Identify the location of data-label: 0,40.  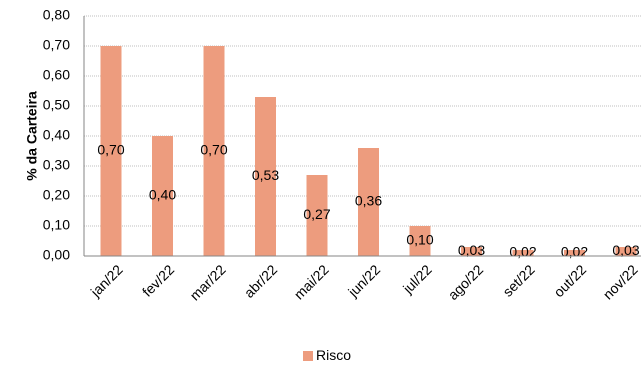
(162, 195).